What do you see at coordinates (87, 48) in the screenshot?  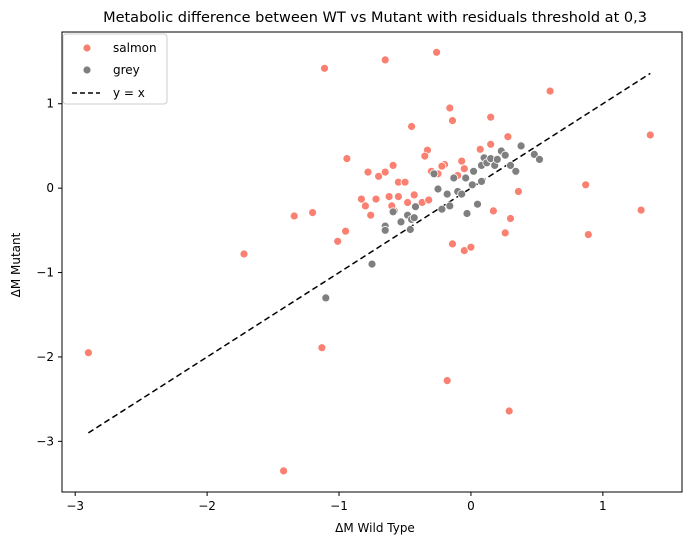 I see `legend-marker-salmon` at bounding box center [87, 48].